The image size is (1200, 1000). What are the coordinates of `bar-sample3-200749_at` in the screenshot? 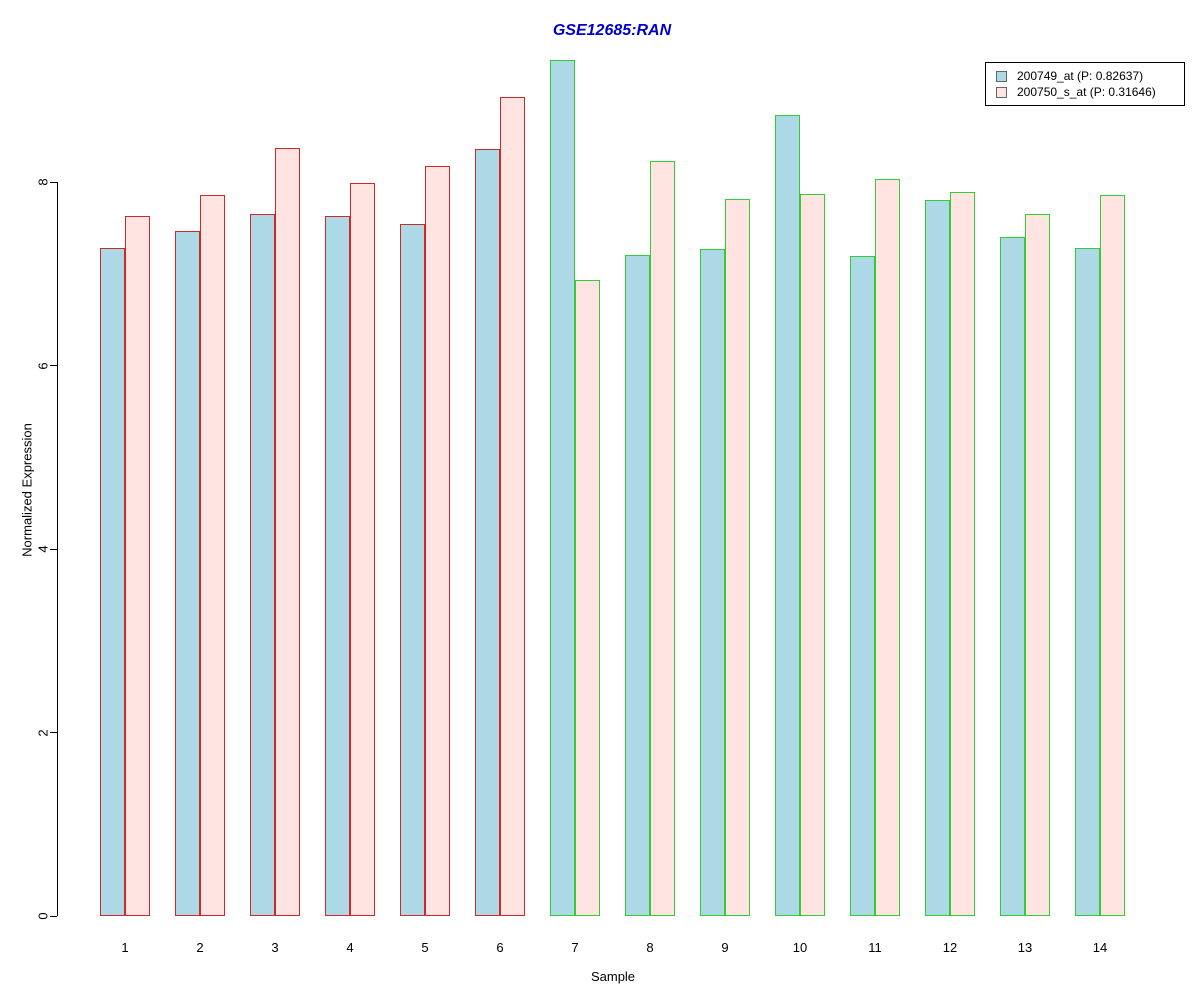 It's located at (262, 565).